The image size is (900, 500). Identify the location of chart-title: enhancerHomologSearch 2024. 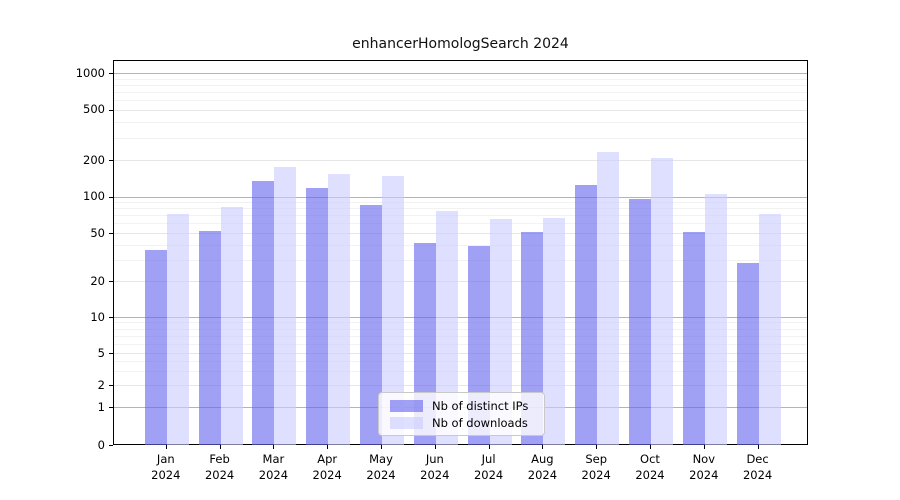
(460, 44).